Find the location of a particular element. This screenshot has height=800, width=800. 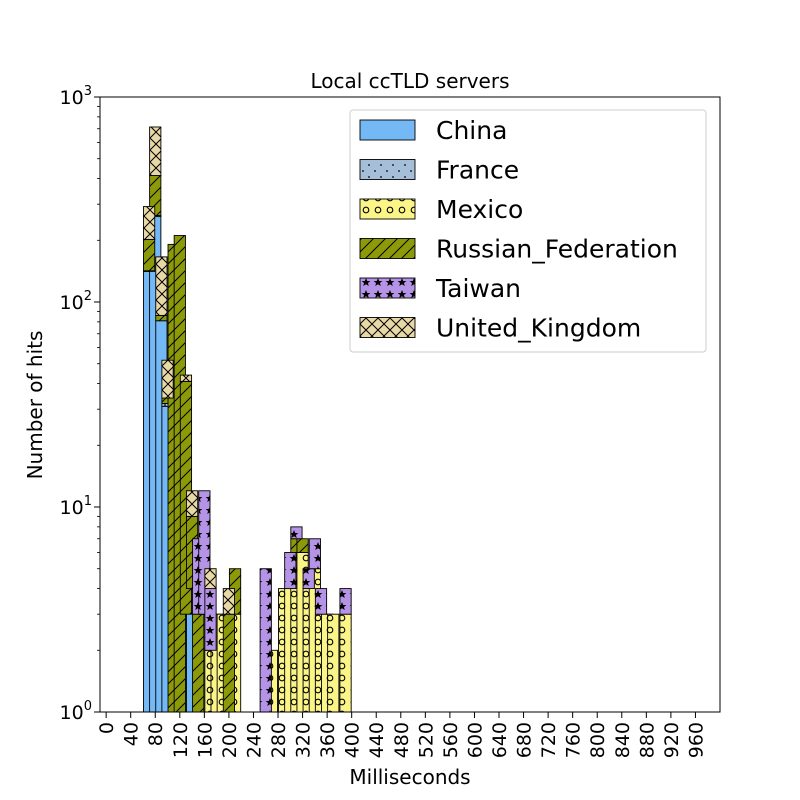

x-tick-label: 840 is located at coordinates (623, 740).